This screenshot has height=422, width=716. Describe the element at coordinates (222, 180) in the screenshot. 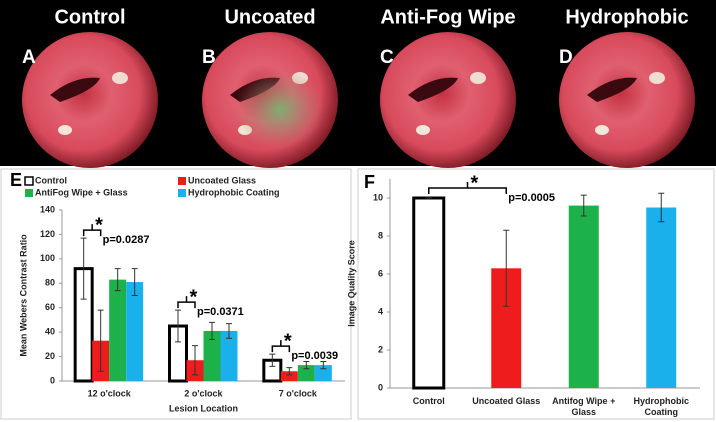

I see `legend-label: Uncoated Glass` at that location.